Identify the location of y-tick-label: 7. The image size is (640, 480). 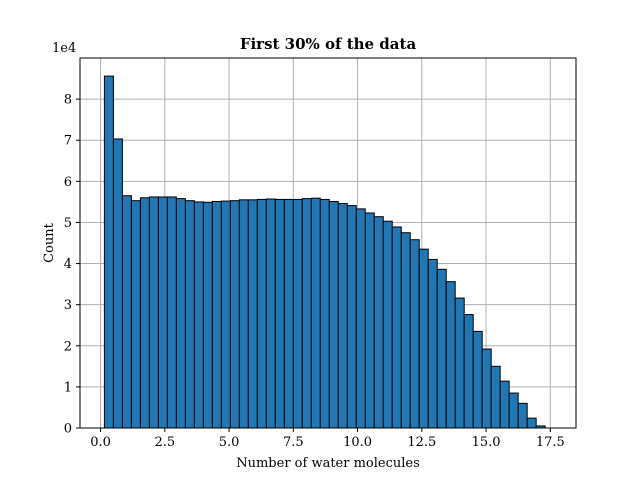
(68, 141).